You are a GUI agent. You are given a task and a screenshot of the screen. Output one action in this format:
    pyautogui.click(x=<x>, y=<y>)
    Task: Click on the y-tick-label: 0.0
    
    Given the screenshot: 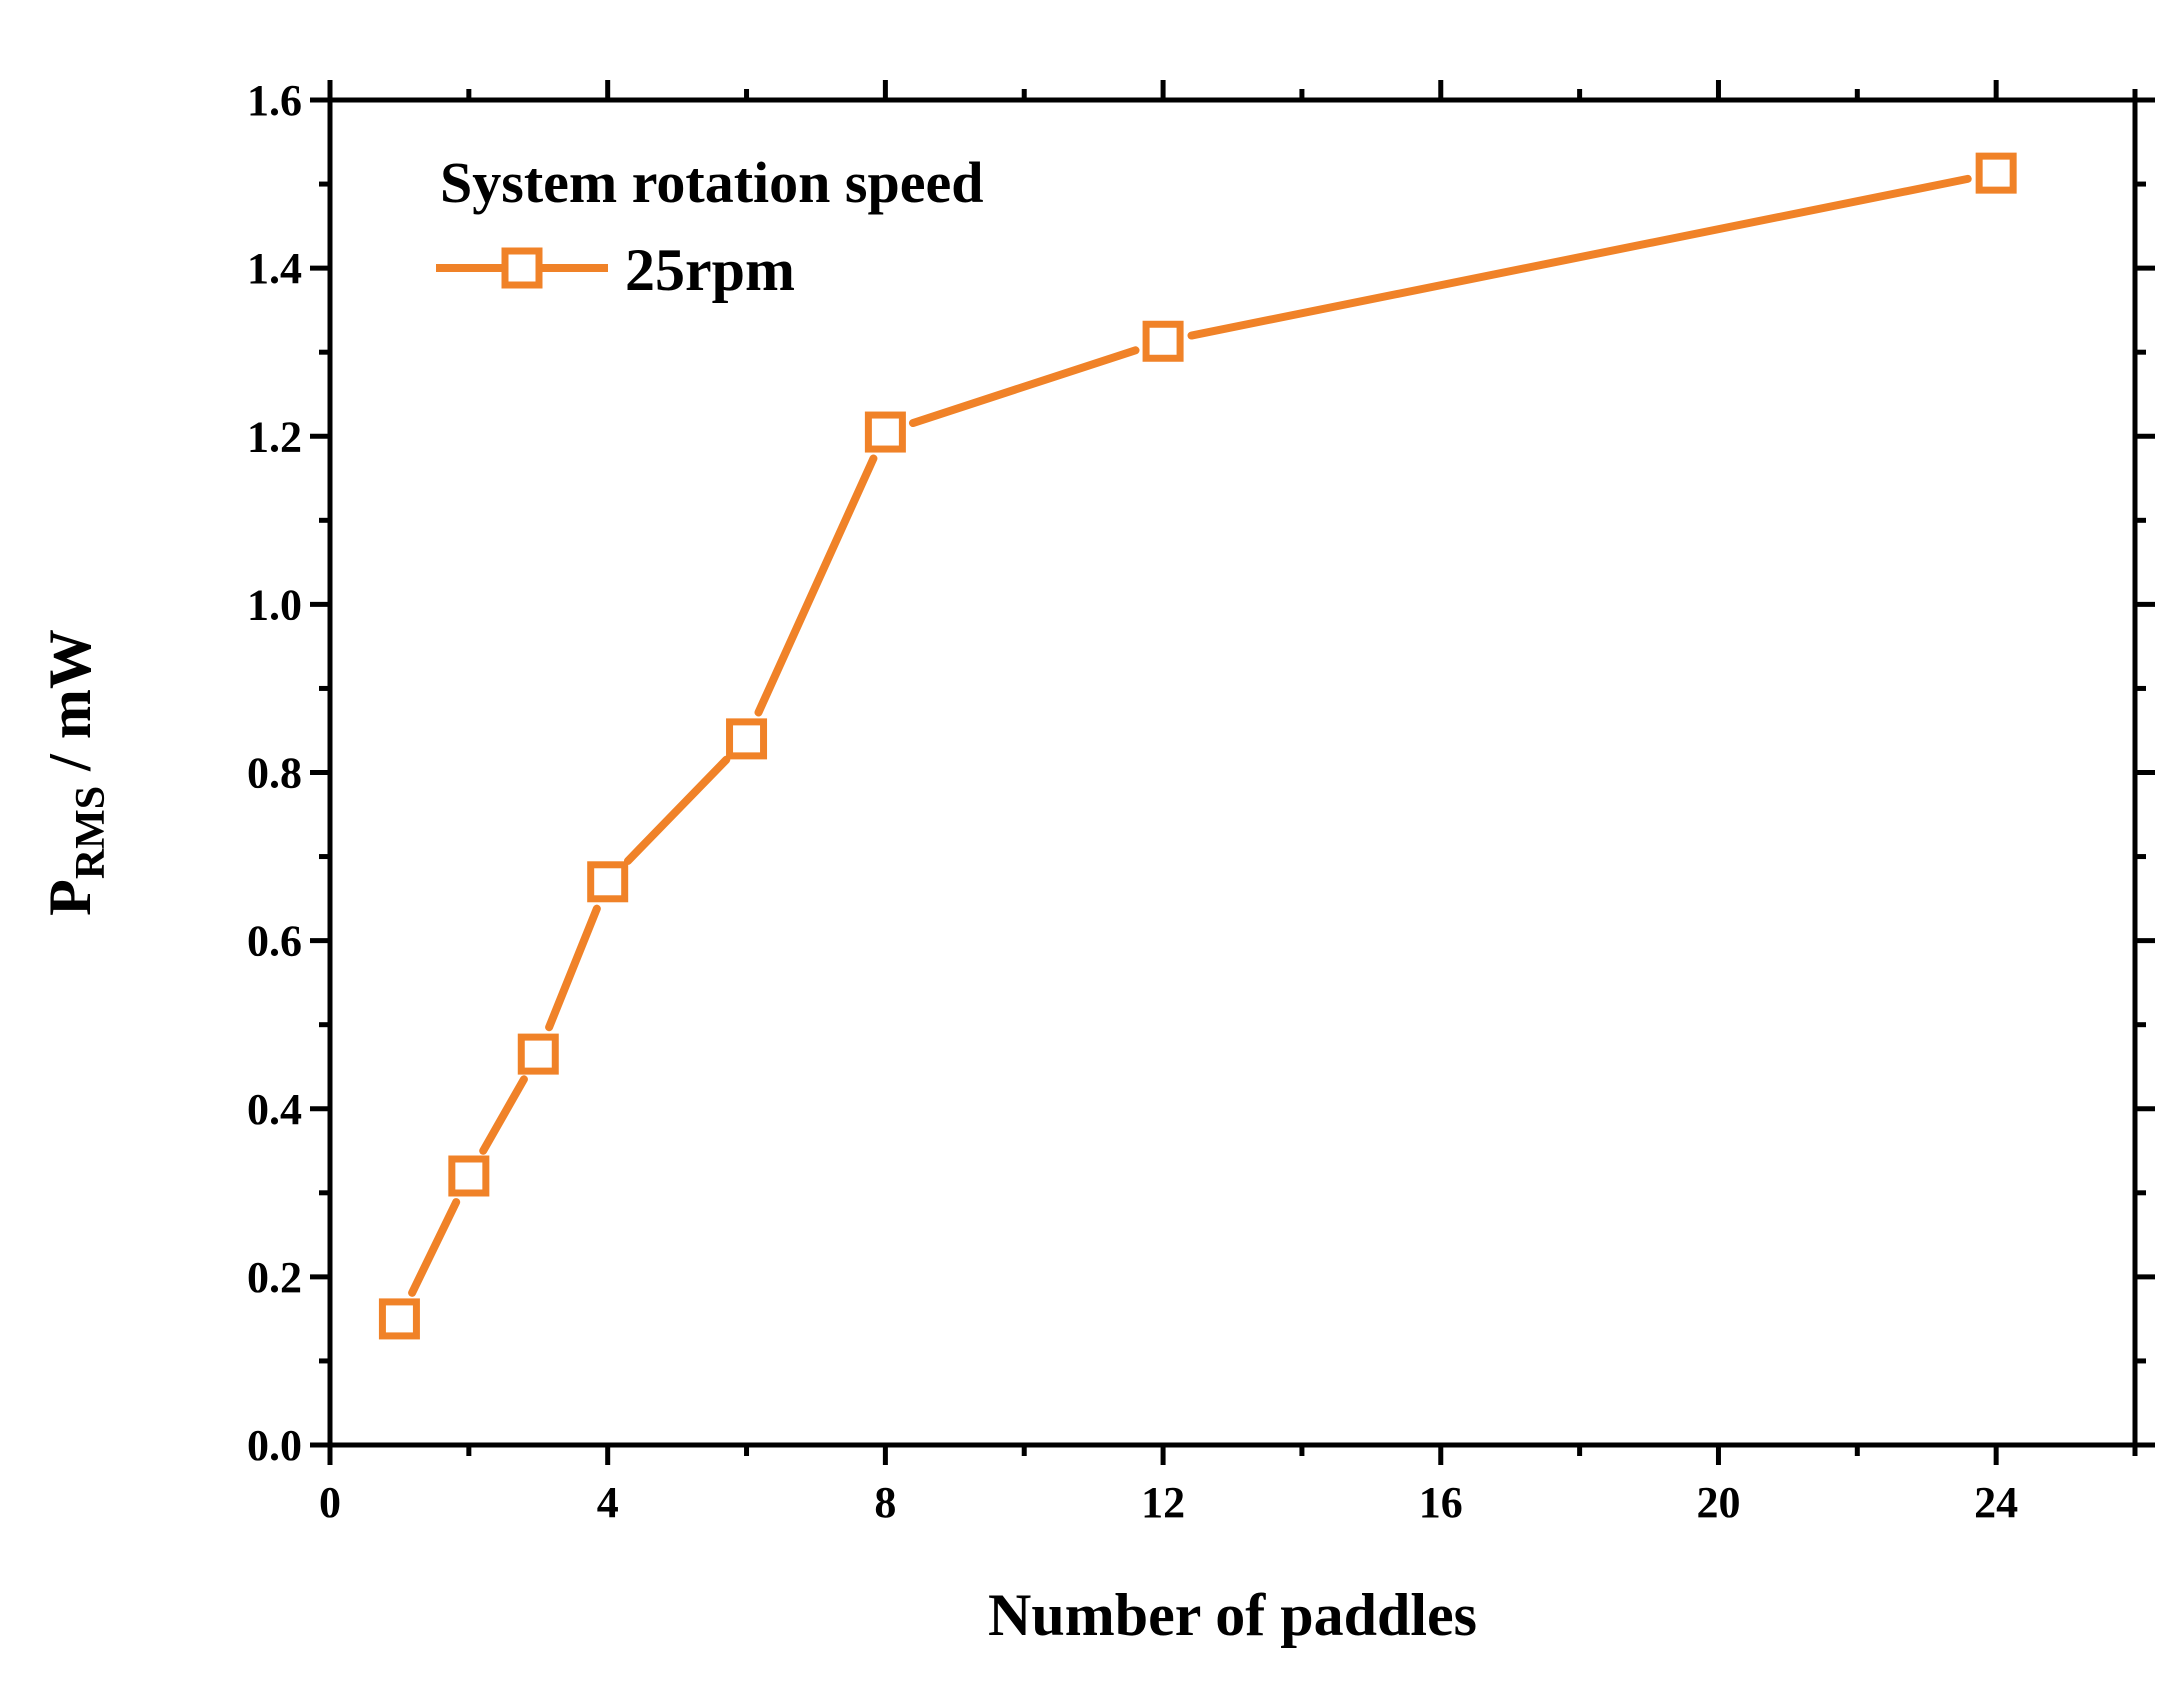 What is the action you would take?
    pyautogui.click(x=274, y=1445)
    